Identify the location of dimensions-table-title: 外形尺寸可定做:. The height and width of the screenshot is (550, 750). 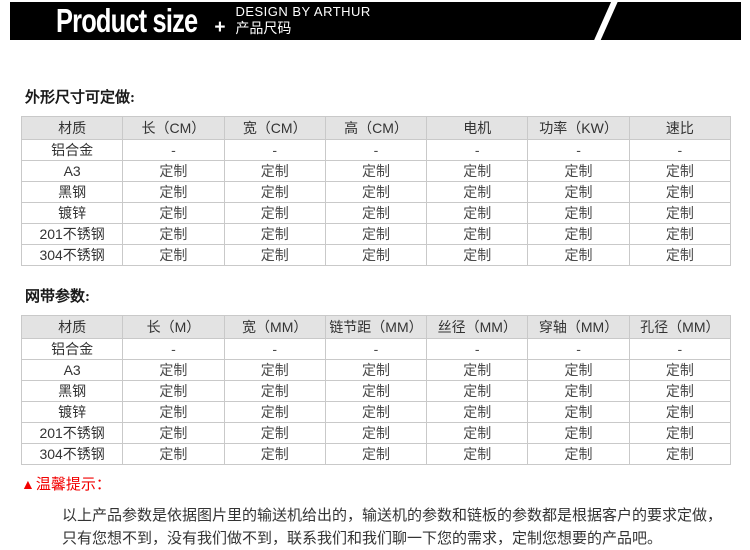
(80, 98).